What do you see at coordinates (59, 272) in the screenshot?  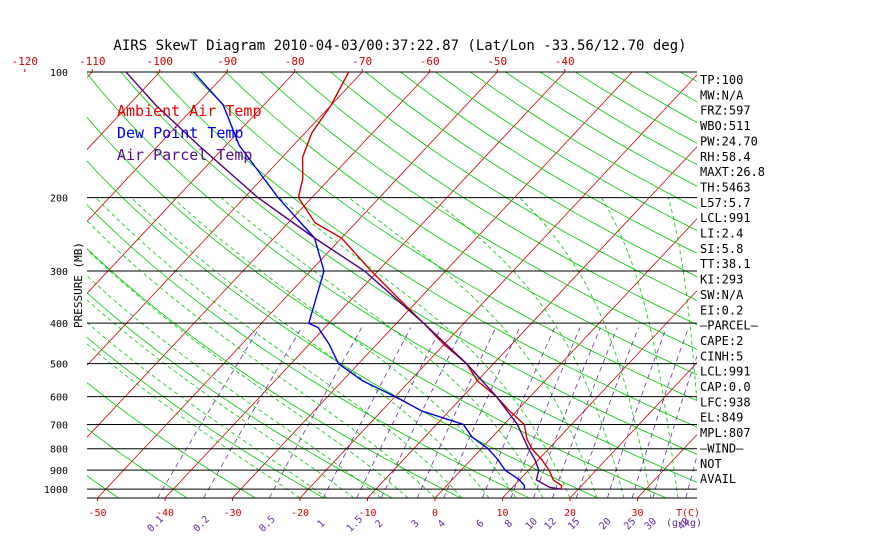 I see `pressure-tick-label: 300` at bounding box center [59, 272].